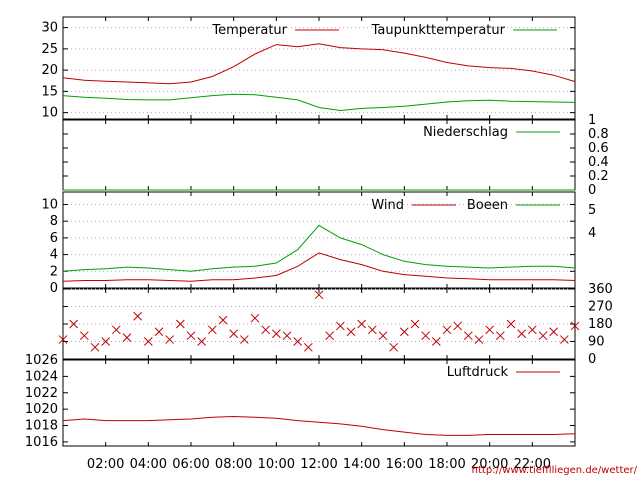 The width and height of the screenshot is (640, 480). Describe the element at coordinates (41, 376) in the screenshot. I see `ytick-label: 1024` at that location.